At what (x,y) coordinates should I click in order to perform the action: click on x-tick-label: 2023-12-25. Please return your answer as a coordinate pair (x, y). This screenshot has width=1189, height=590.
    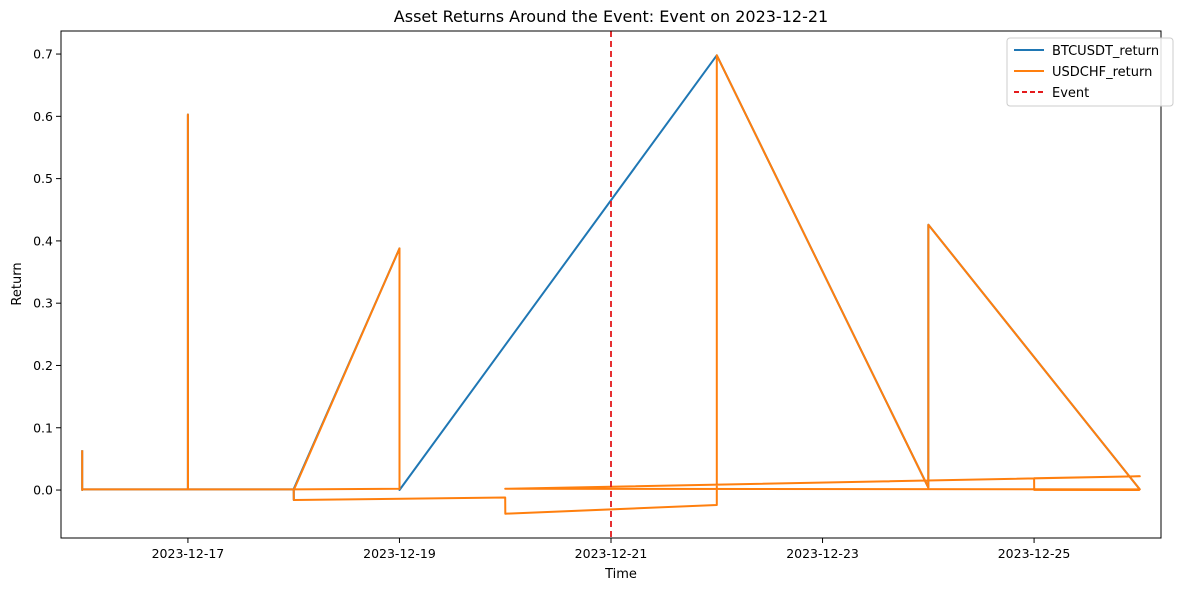
    Looking at the image, I should click on (1034, 553).